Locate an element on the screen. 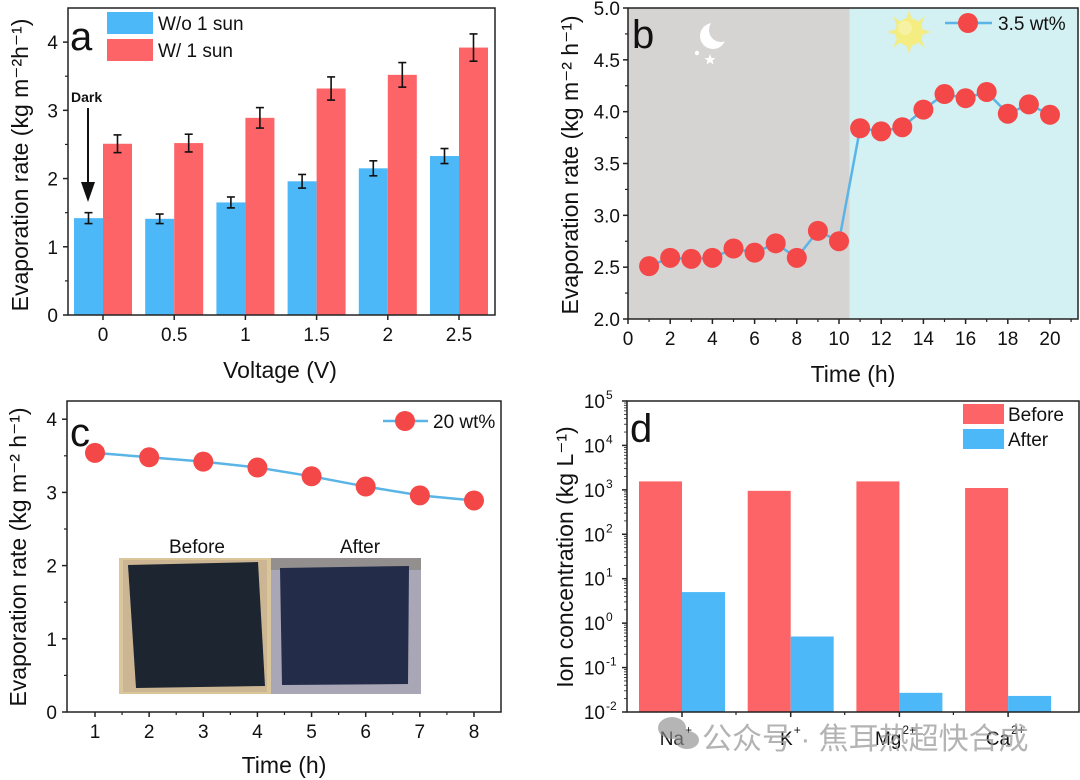 The image size is (1080, 780). moon-icon is located at coordinates (713, 41).